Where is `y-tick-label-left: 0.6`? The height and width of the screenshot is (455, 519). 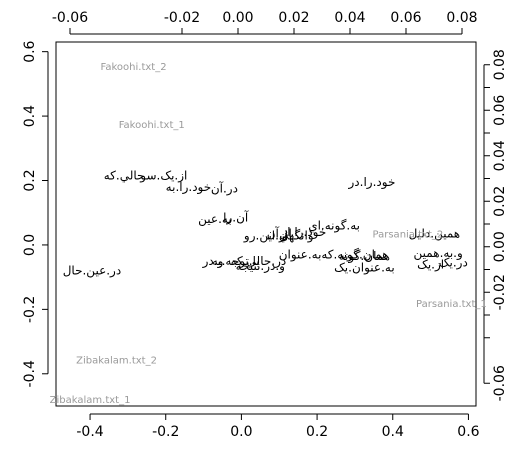 y-tick-label-left: 0.6 is located at coordinates (30, 51).